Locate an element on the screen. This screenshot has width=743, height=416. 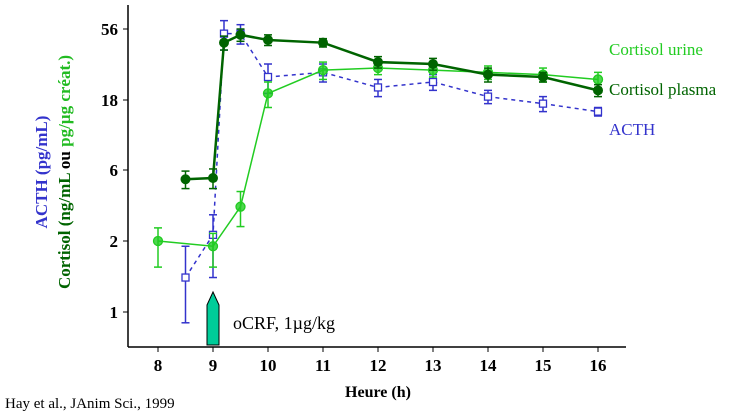
y-tick-label: 6 is located at coordinates (114, 170).